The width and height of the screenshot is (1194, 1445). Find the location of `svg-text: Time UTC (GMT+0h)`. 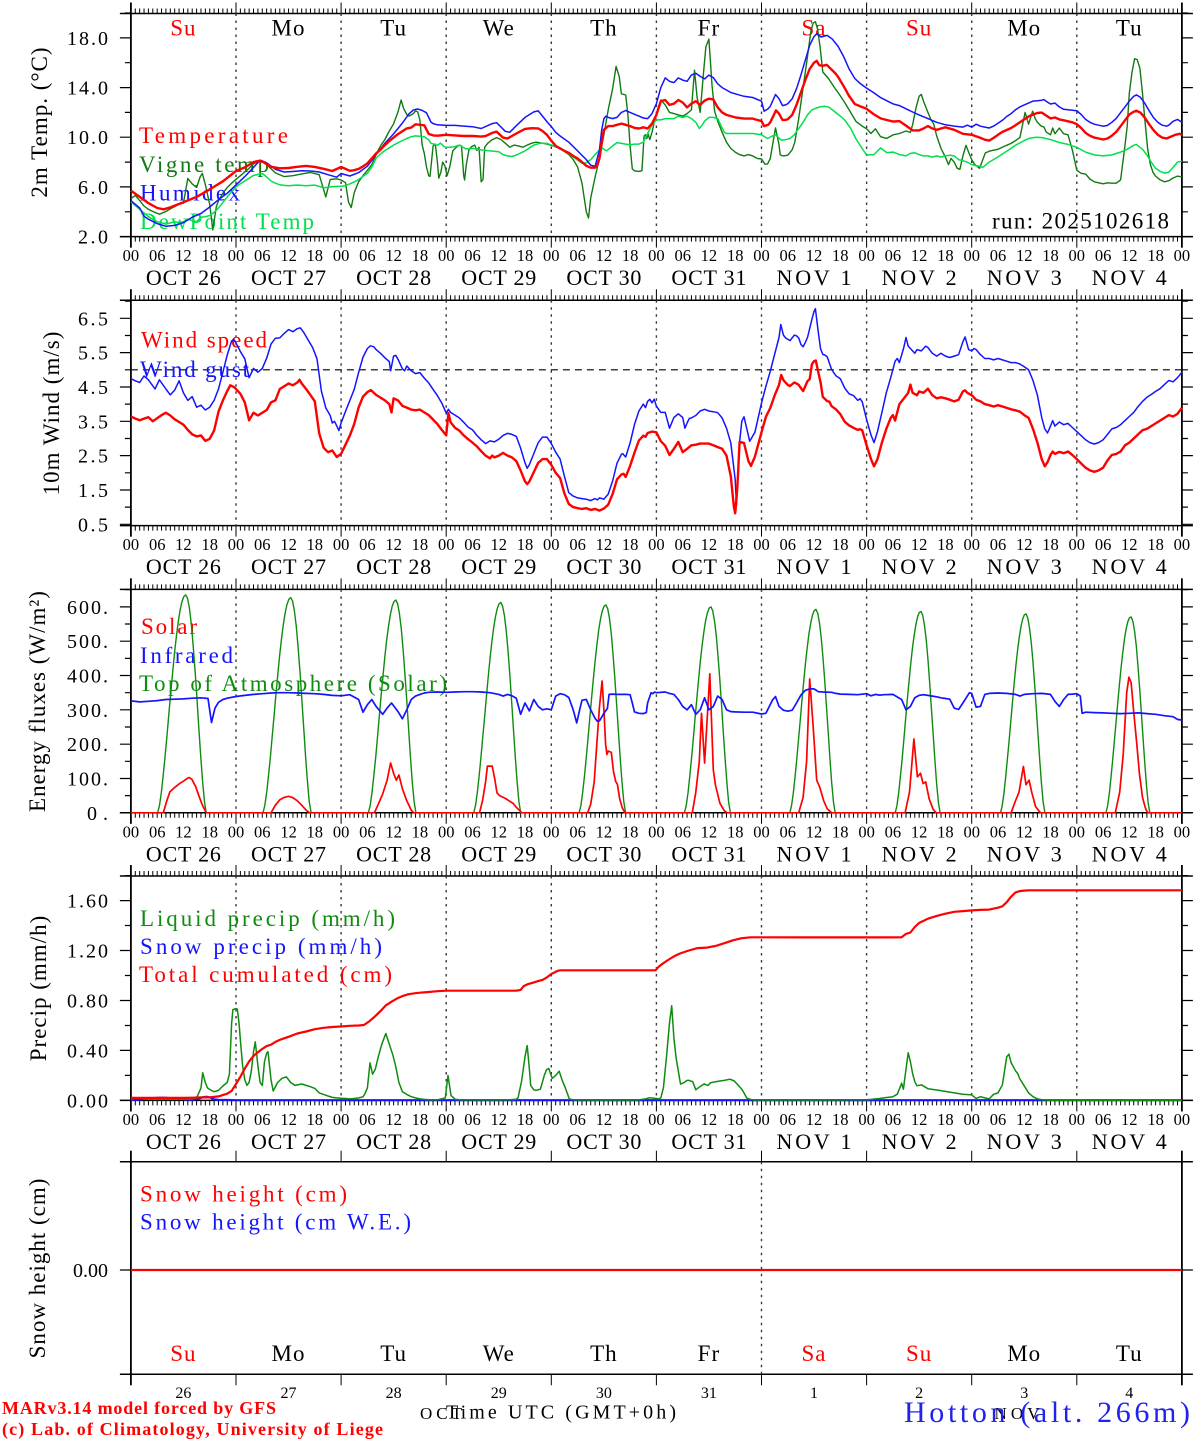

svg-text: Time UTC (GMT+0h) is located at coordinates (561, 1413).